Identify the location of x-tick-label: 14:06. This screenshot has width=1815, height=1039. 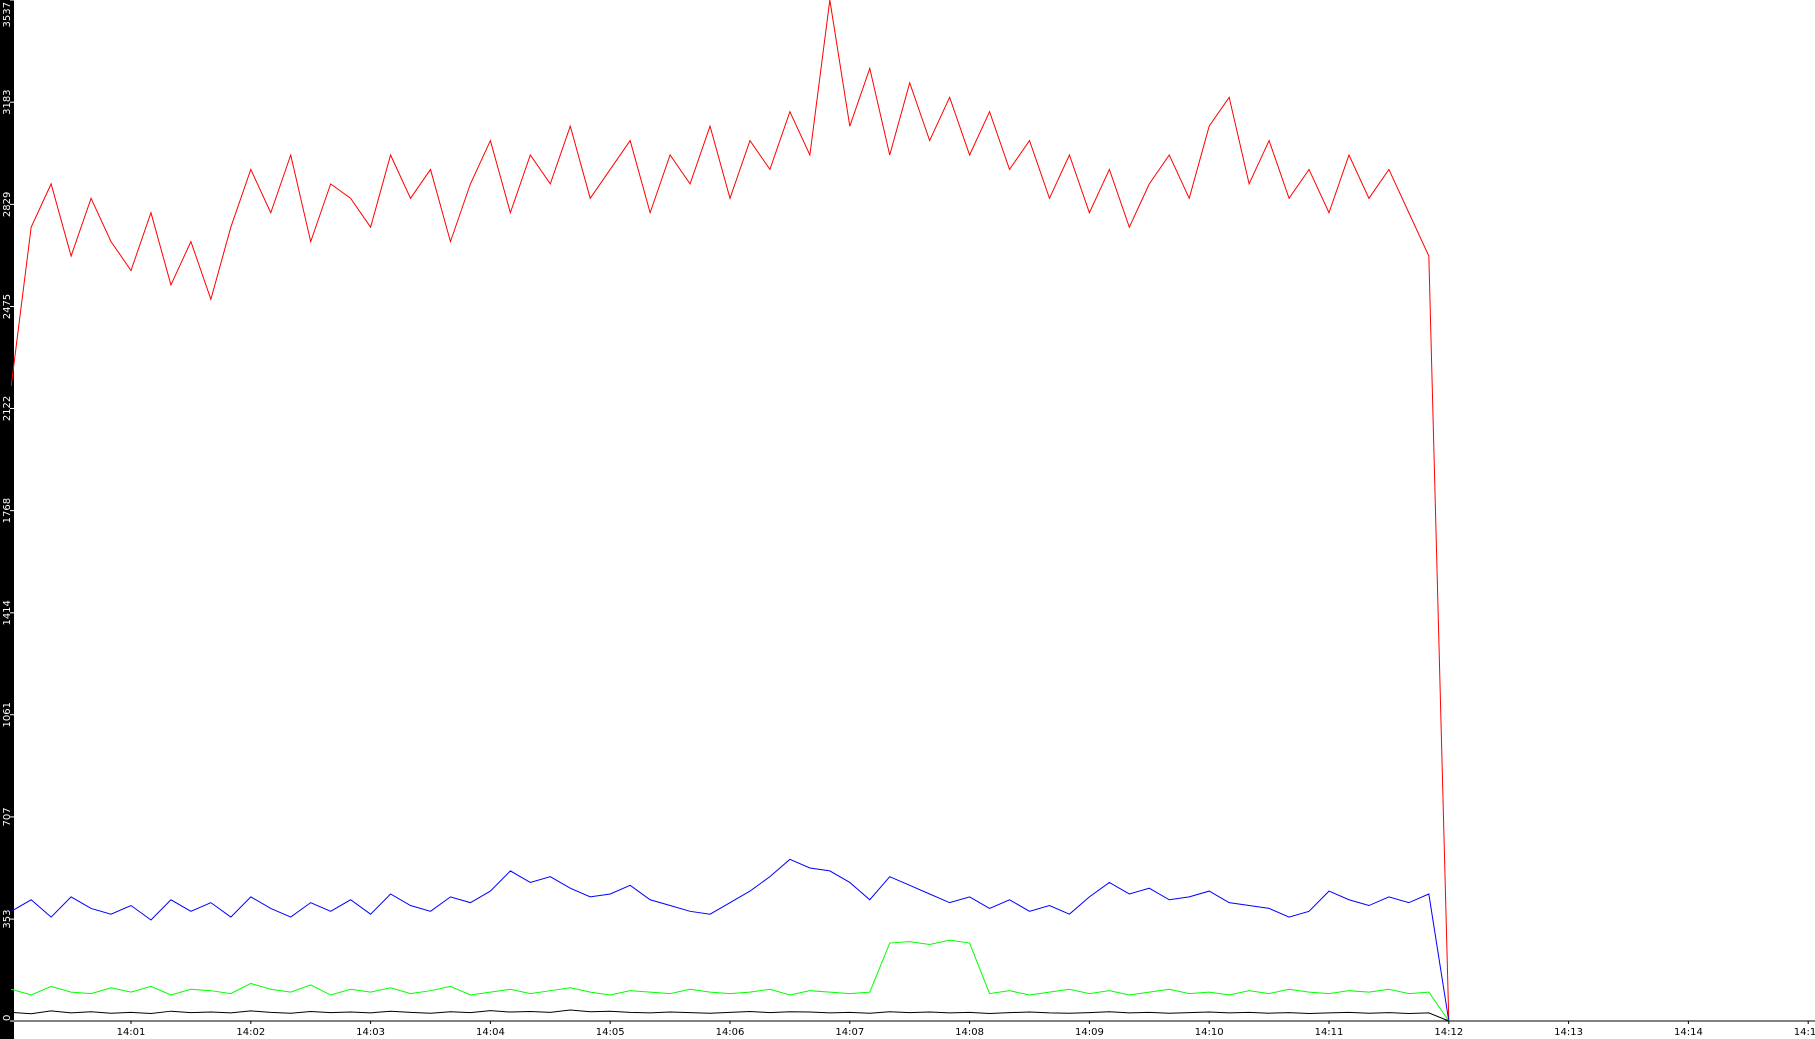
(730, 1032).